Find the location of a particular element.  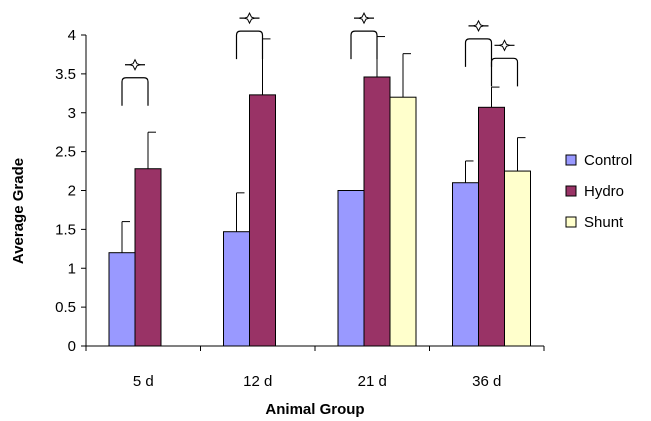

x-tick-label: 21 d is located at coordinates (372, 381).